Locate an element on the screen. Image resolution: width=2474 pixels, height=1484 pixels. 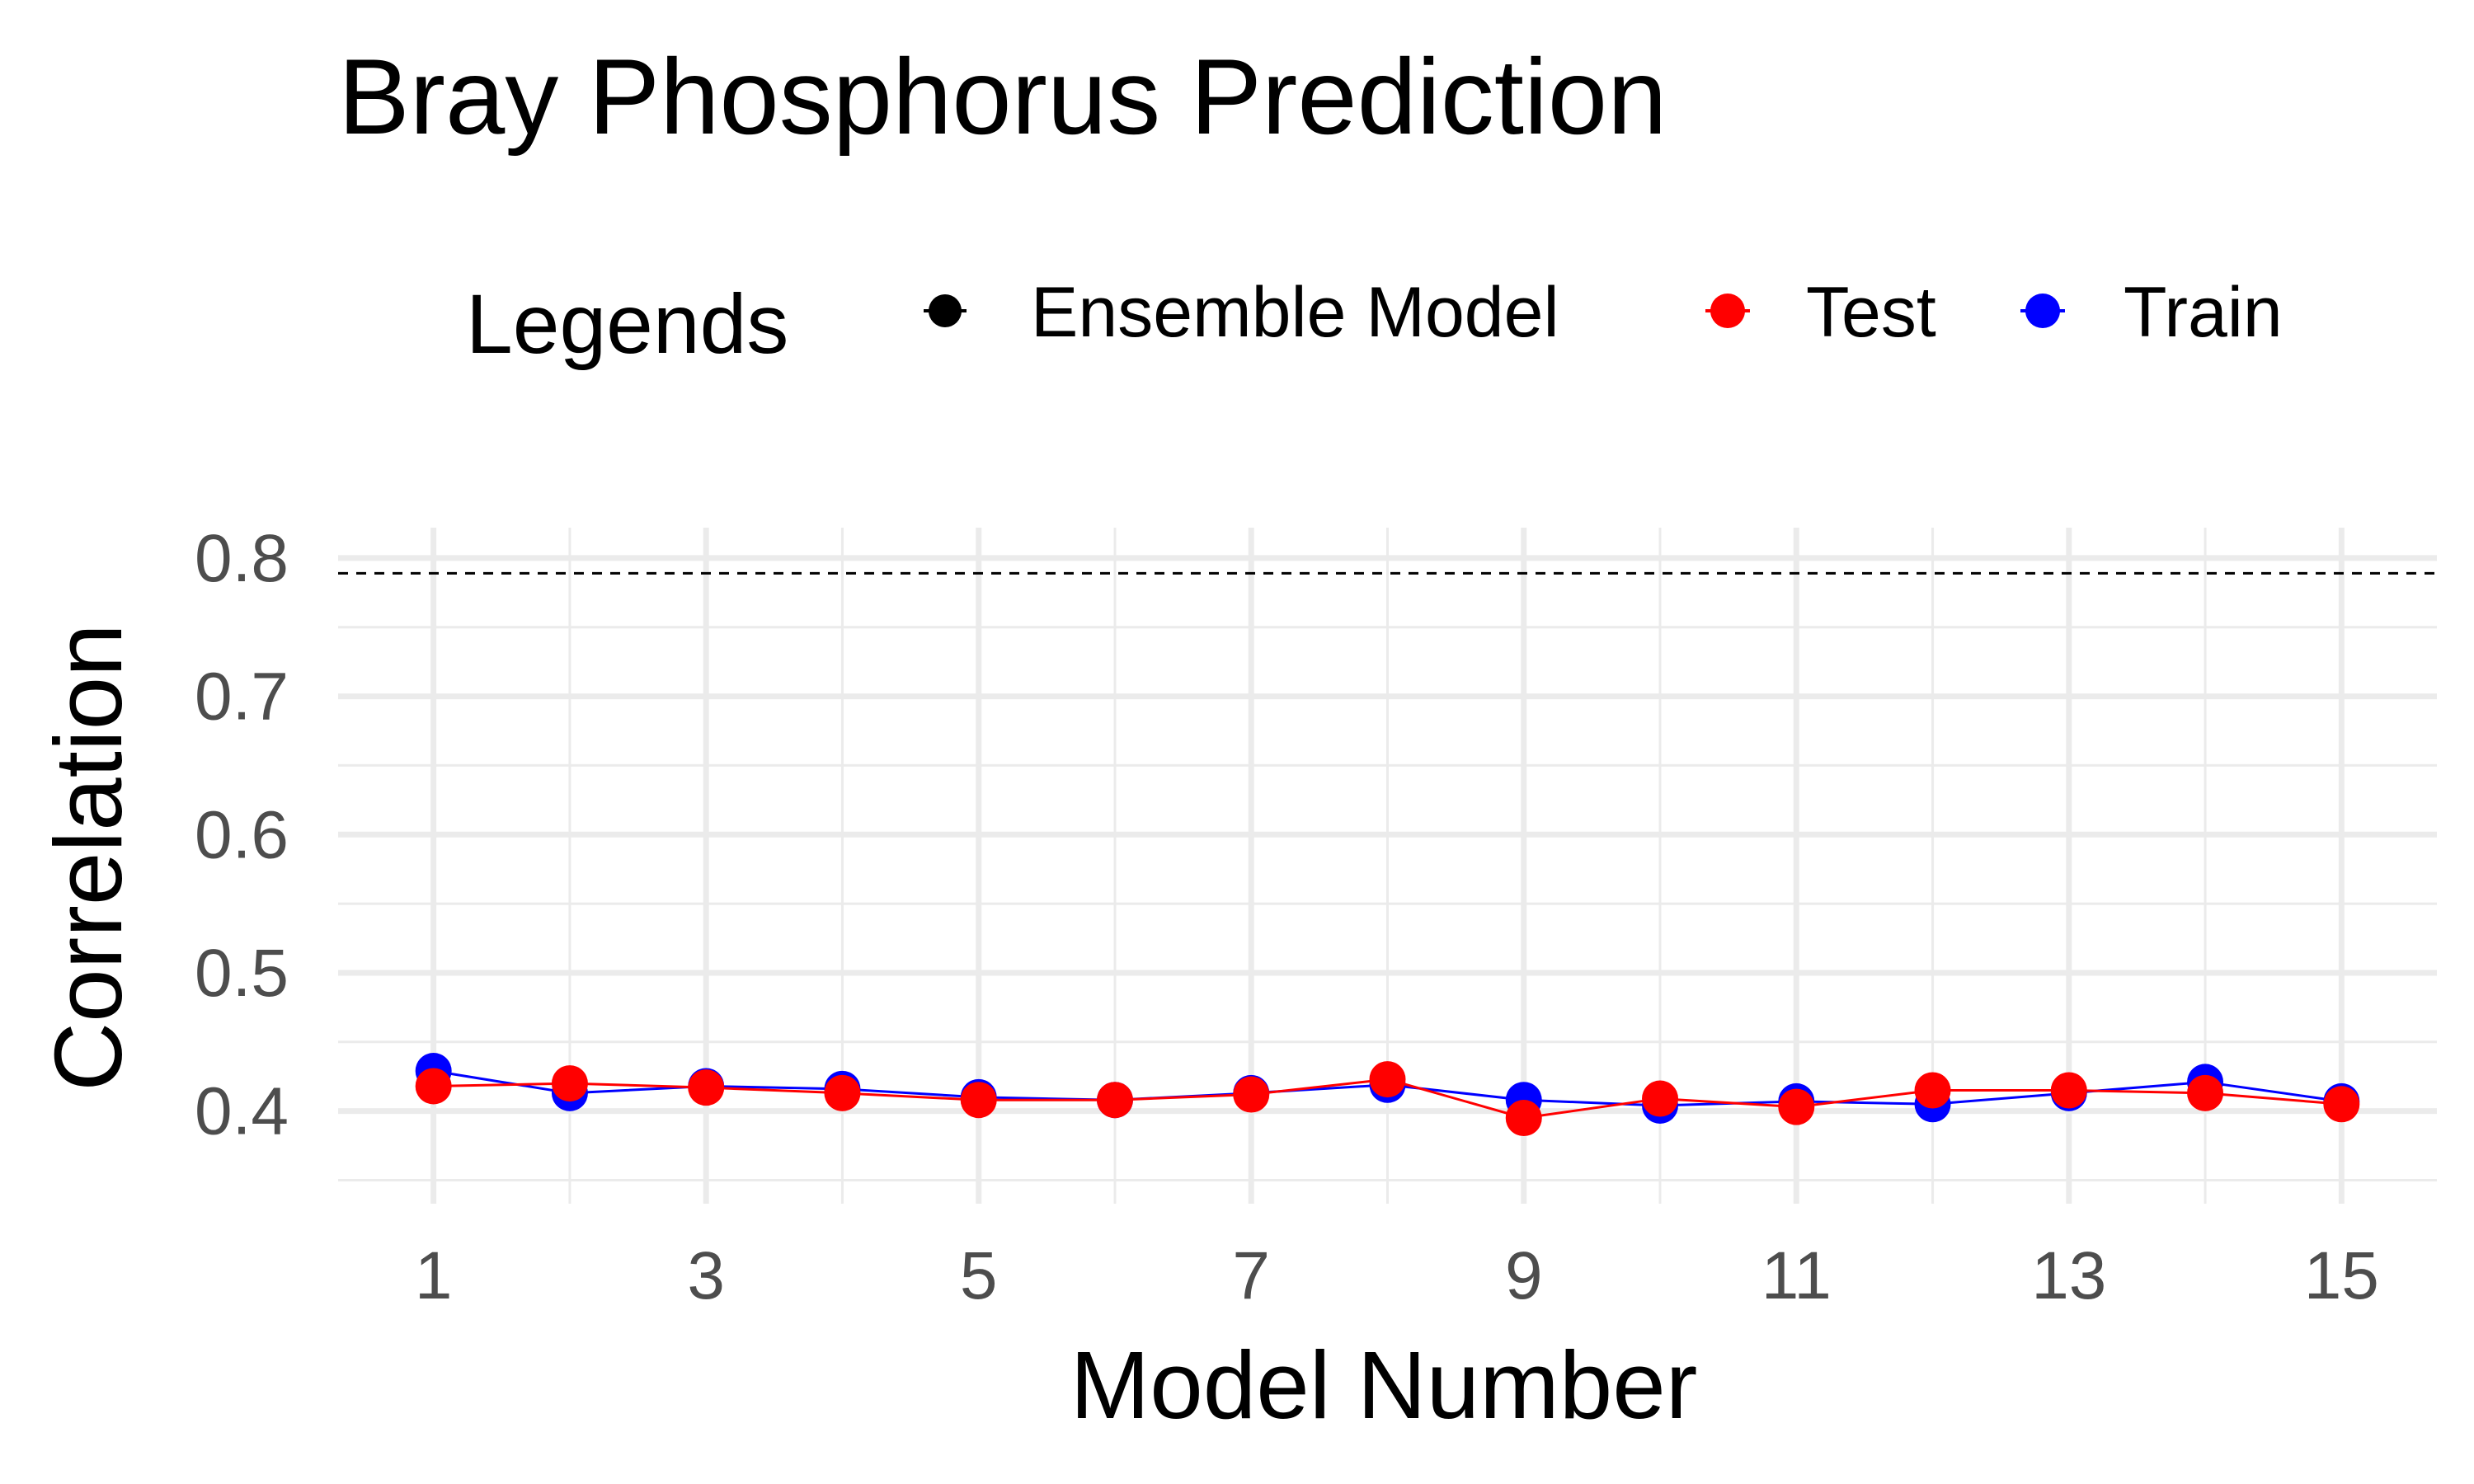
legend: Legends Ensemble Model Test Train is located at coordinates (1374, 322).